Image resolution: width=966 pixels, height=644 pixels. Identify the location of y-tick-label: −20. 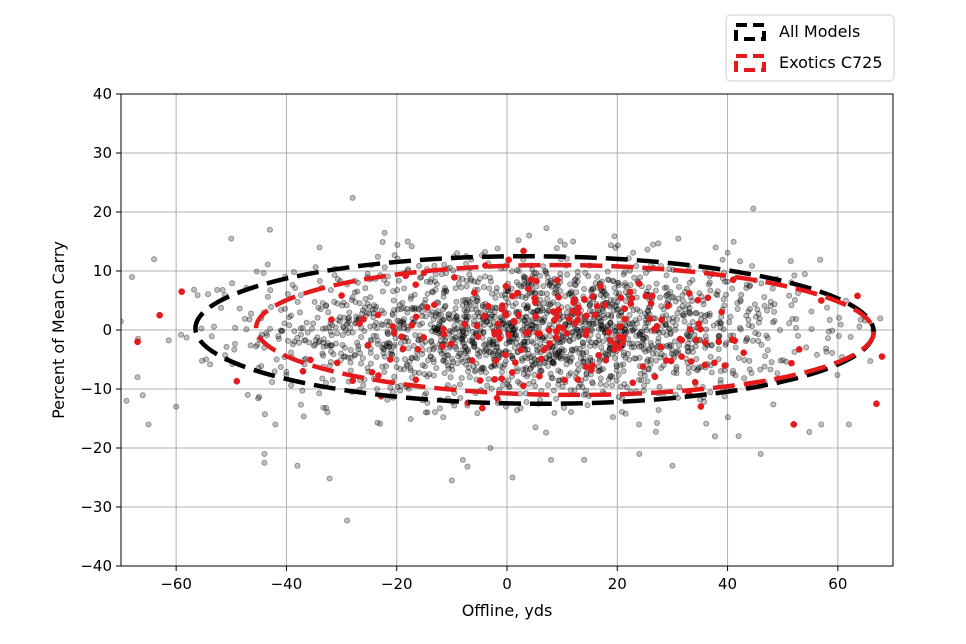
(96, 448).